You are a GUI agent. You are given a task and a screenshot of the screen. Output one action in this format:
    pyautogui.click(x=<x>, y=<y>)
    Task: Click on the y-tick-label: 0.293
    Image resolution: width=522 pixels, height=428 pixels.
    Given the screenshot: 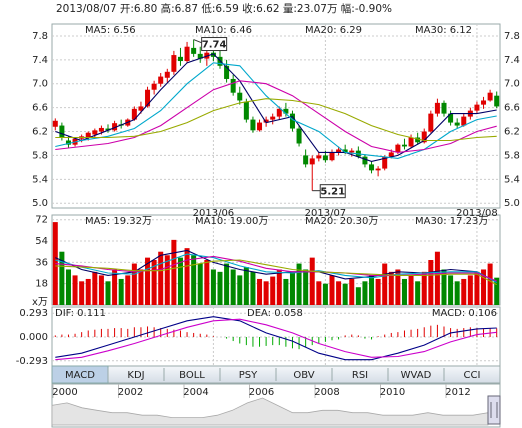 What is the action you would take?
    pyautogui.click(x=33, y=313)
    